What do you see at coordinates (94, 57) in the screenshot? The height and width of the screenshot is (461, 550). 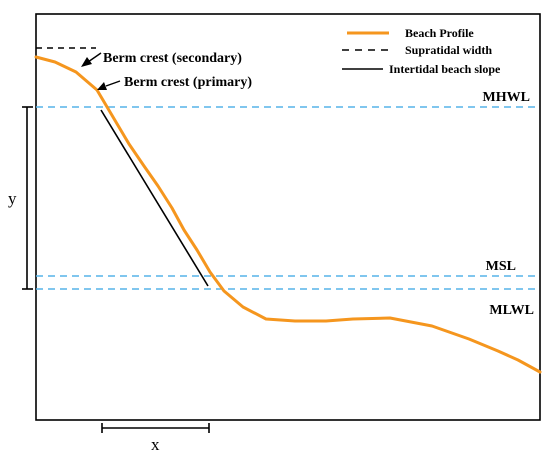 I see `berm-secondary-arrow` at bounding box center [94, 57].